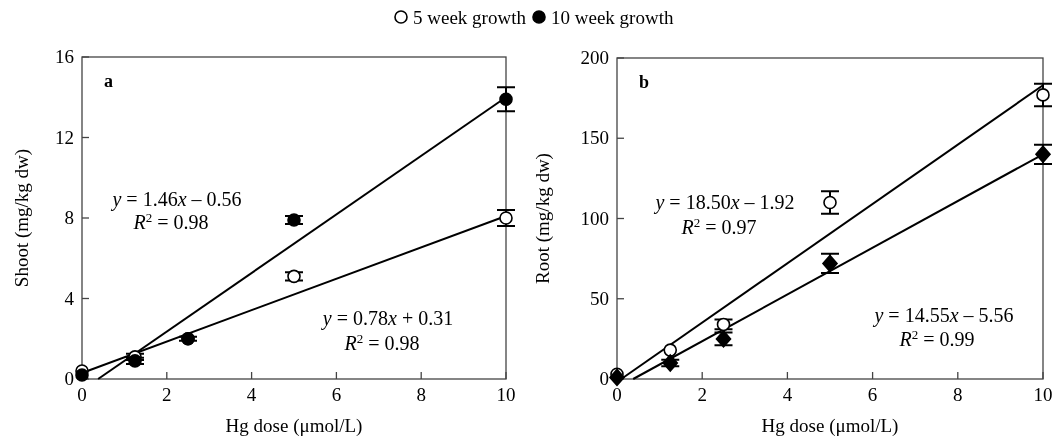 This screenshot has width=1053, height=441. Describe the element at coordinates (612, 17) in the screenshot. I see `legend-label: 10 week growth` at that location.